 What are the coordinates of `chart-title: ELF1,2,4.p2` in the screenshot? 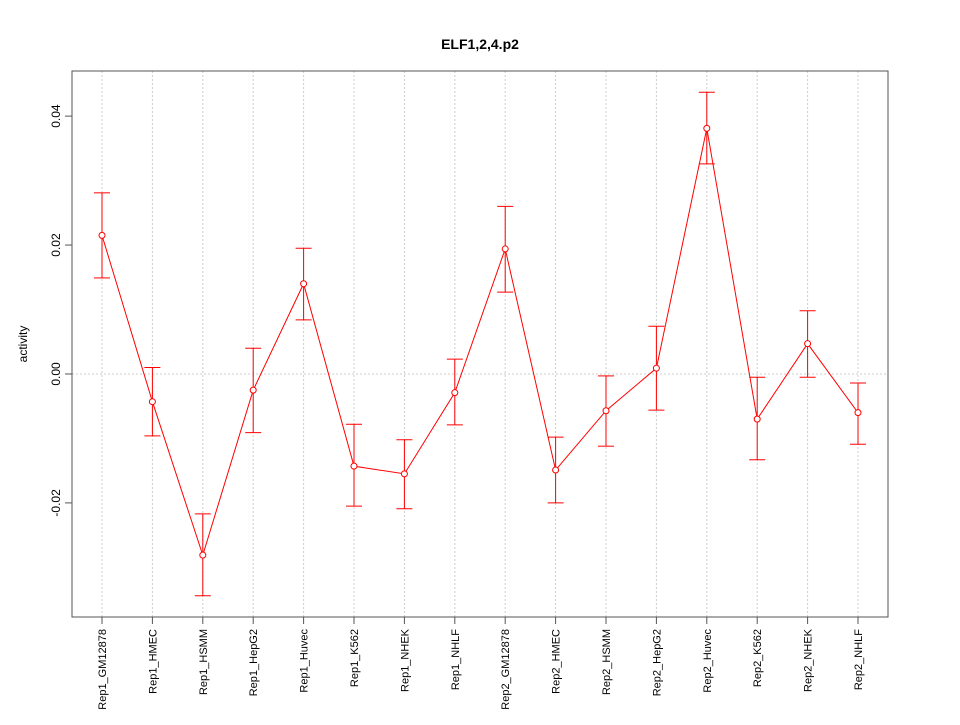 It's located at (480, 44).